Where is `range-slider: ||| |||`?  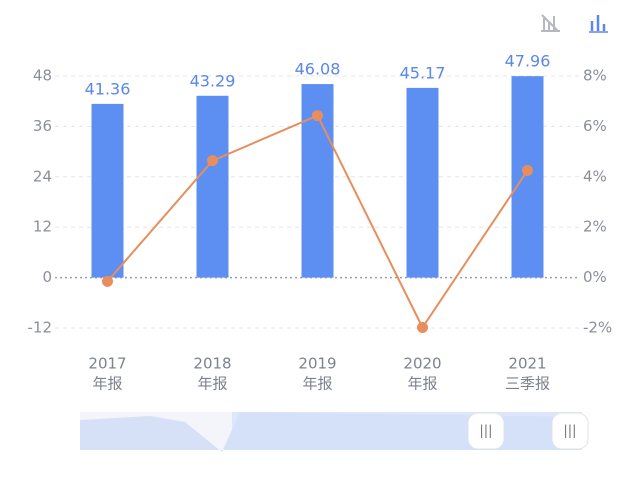 range-slider: ||| ||| is located at coordinates (334, 432).